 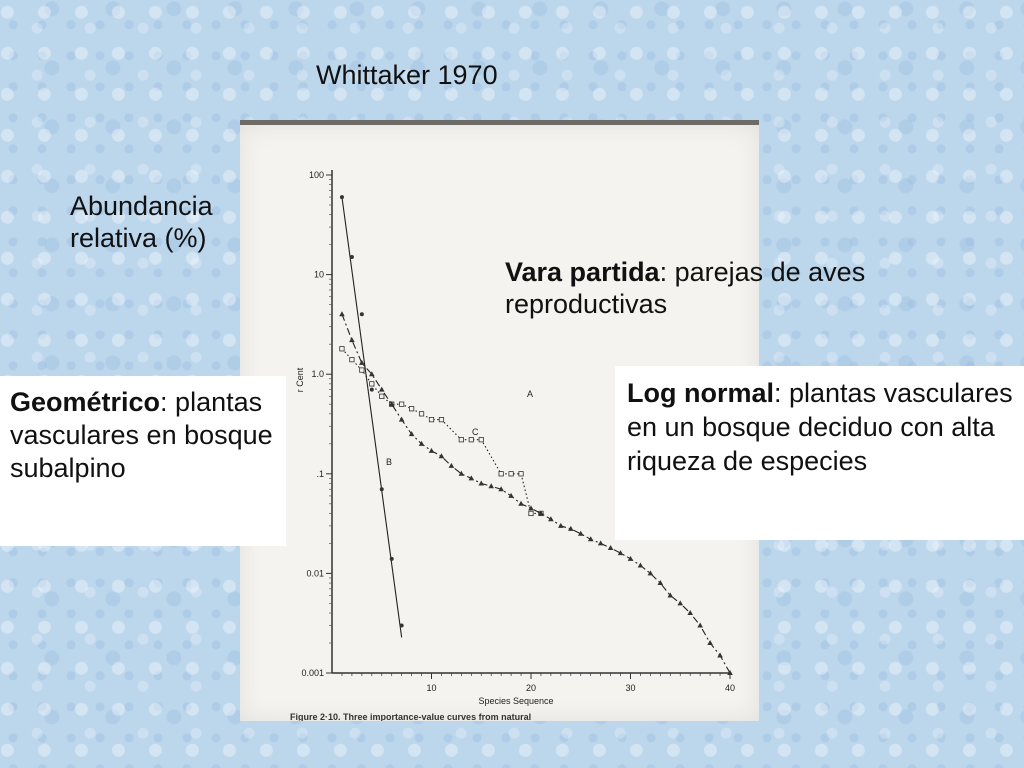 I want to click on y-tick-label: 0.01, so click(x=315, y=573).